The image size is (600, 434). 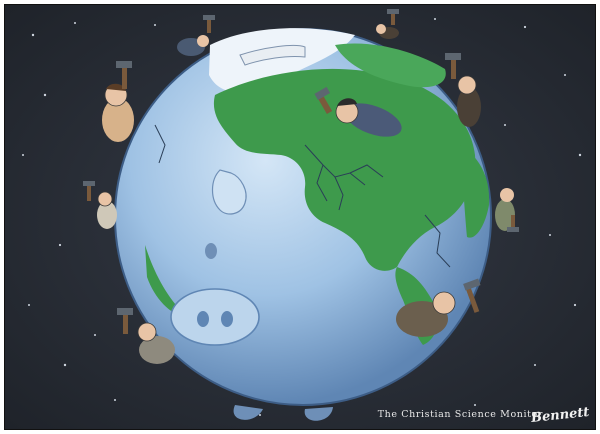 What do you see at coordinates (387, 24) in the screenshot?
I see `man-top-right-small` at bounding box center [387, 24].